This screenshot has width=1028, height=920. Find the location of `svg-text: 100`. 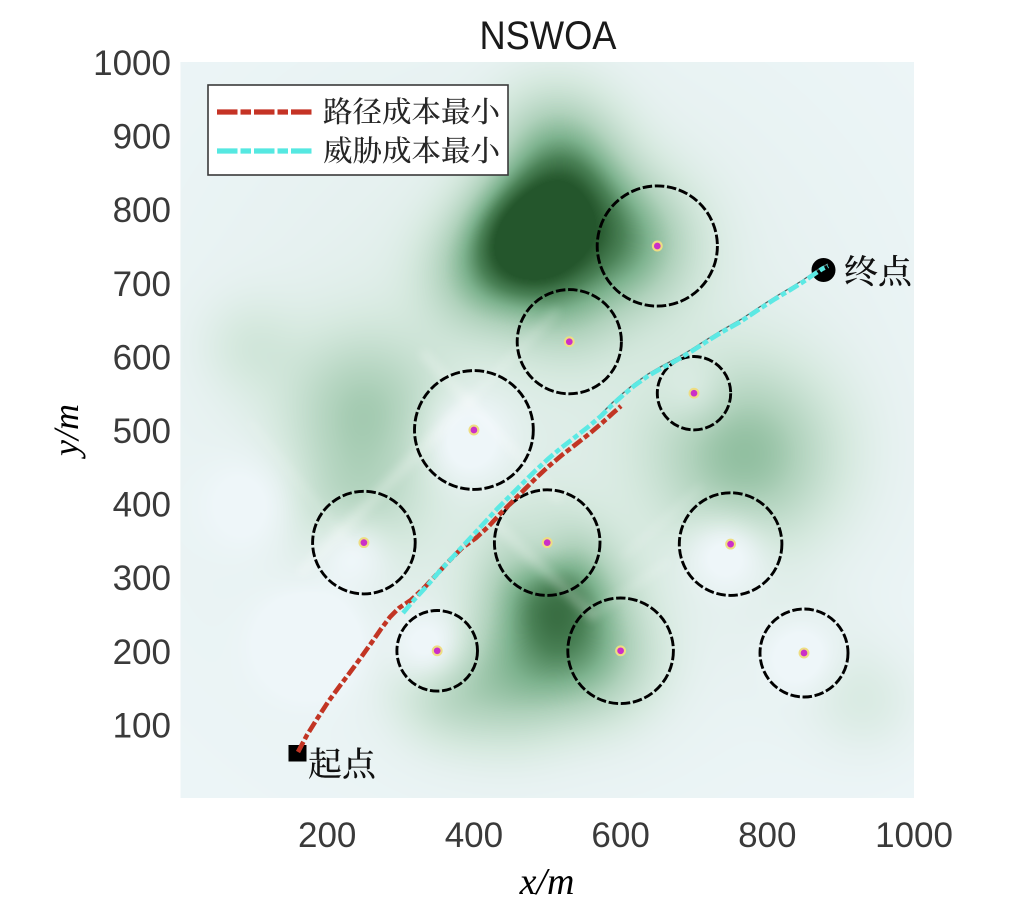

svg-text: 100 is located at coordinates (142, 725).